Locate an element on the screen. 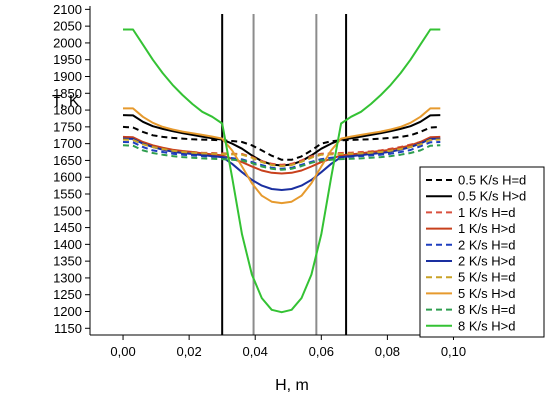  legend-label: 0.5 K/s H=d is located at coordinates (492, 180).